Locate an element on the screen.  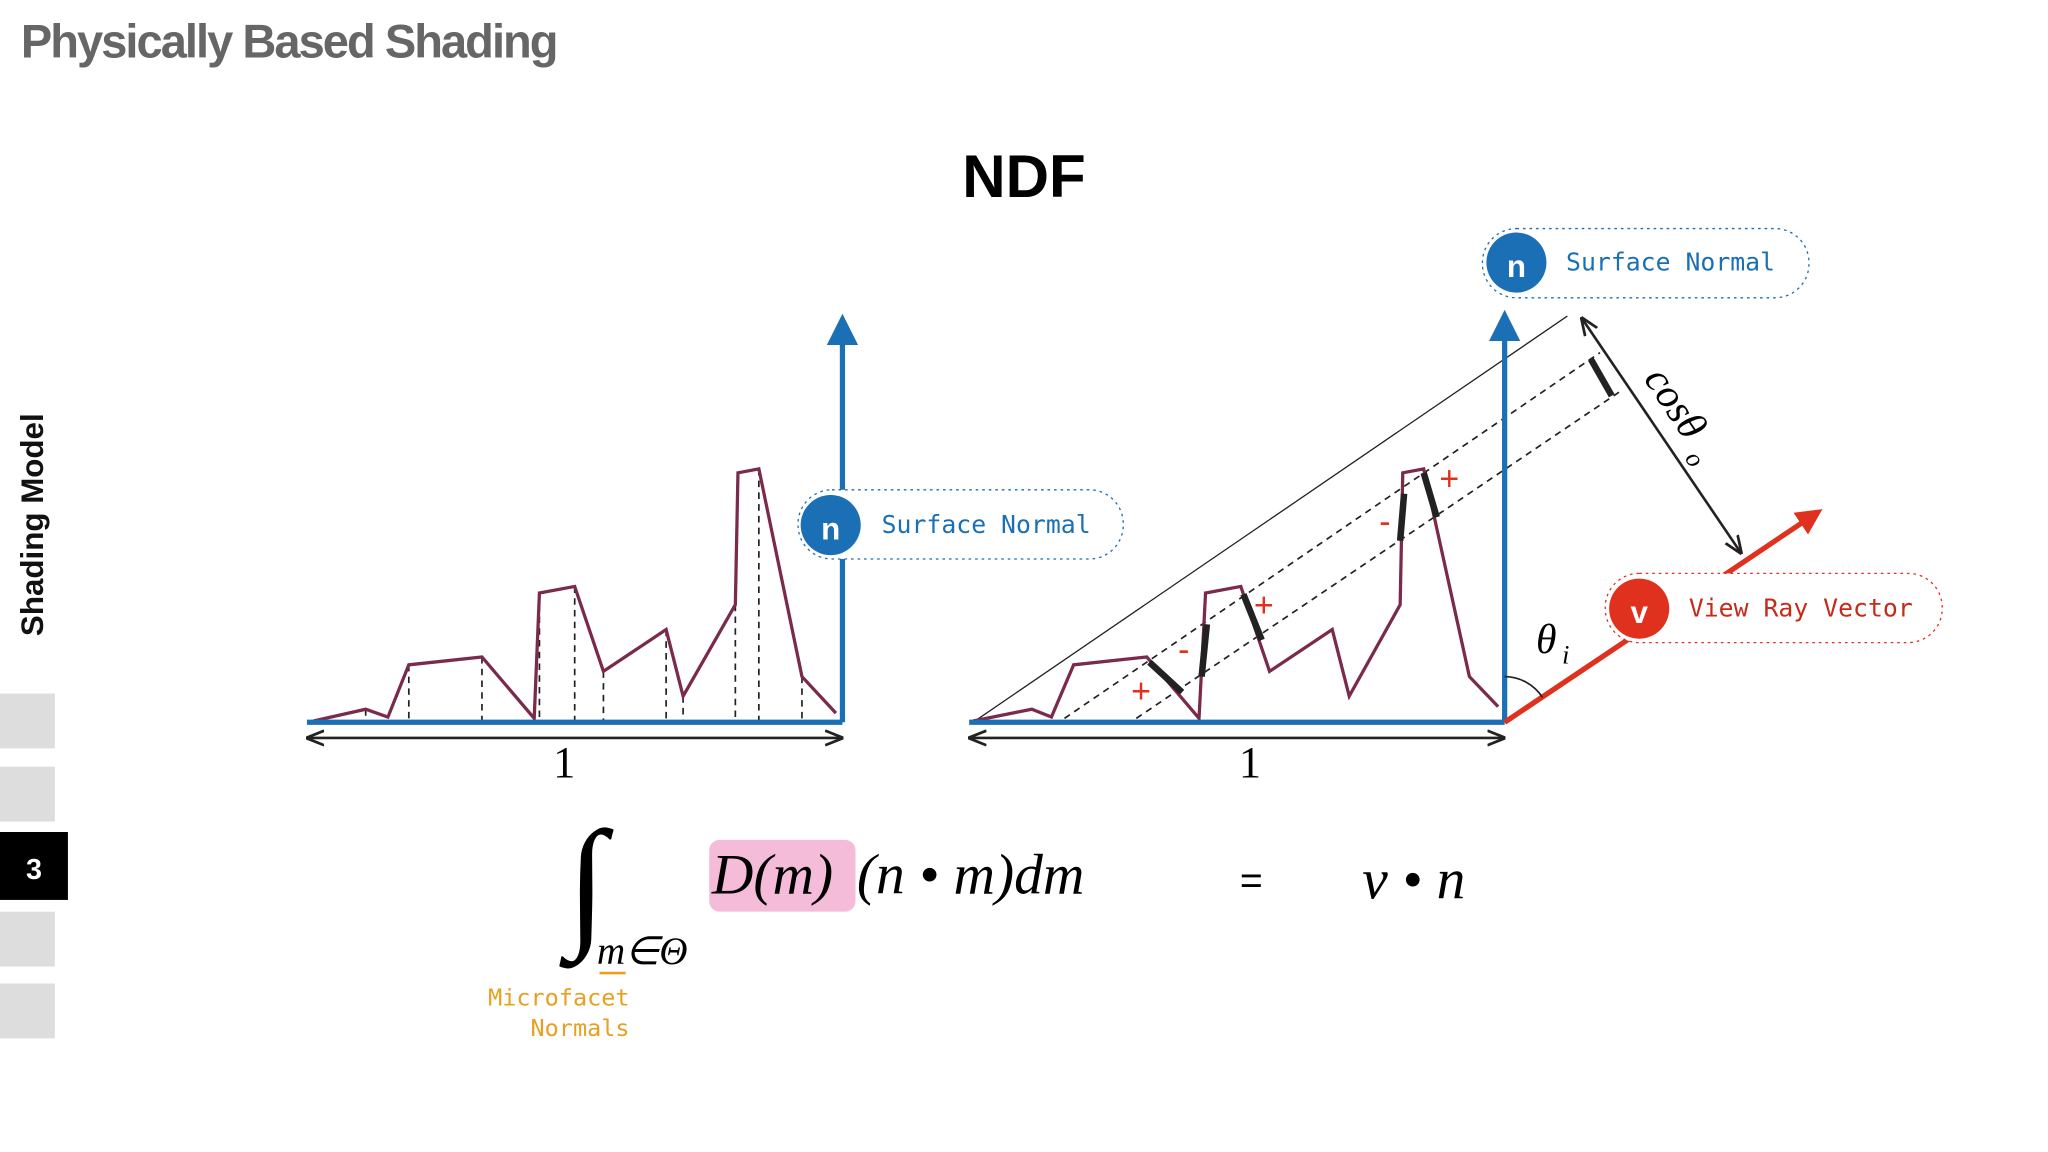
ndf-term: D(m) is located at coordinates (772, 874).